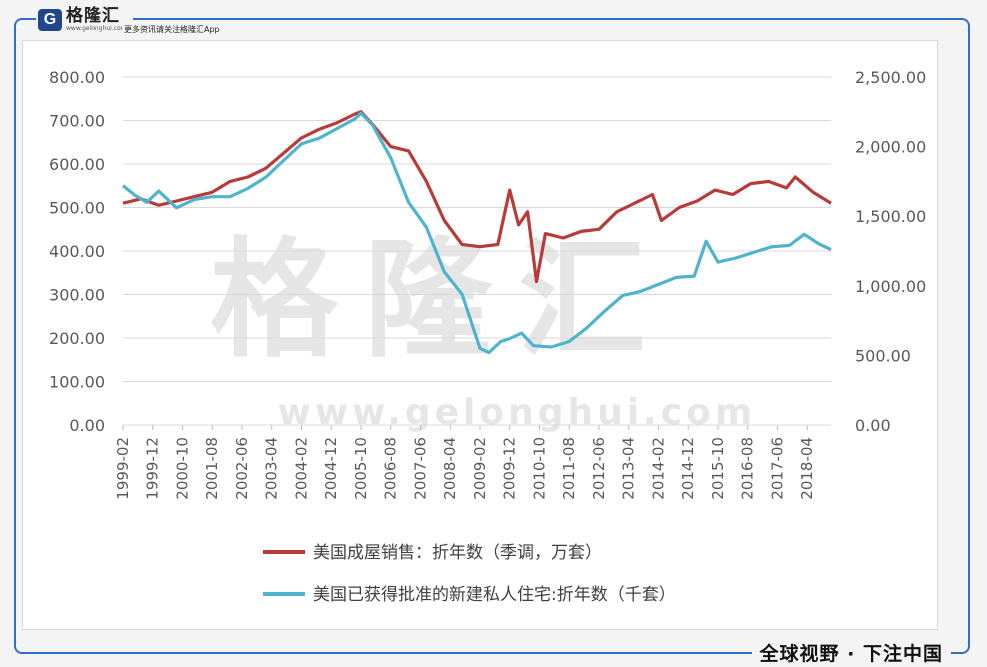 Image resolution: width=987 pixels, height=667 pixels. Describe the element at coordinates (96, 28) in the screenshot. I see `brand-url: www.gelonghui.com` at that location.